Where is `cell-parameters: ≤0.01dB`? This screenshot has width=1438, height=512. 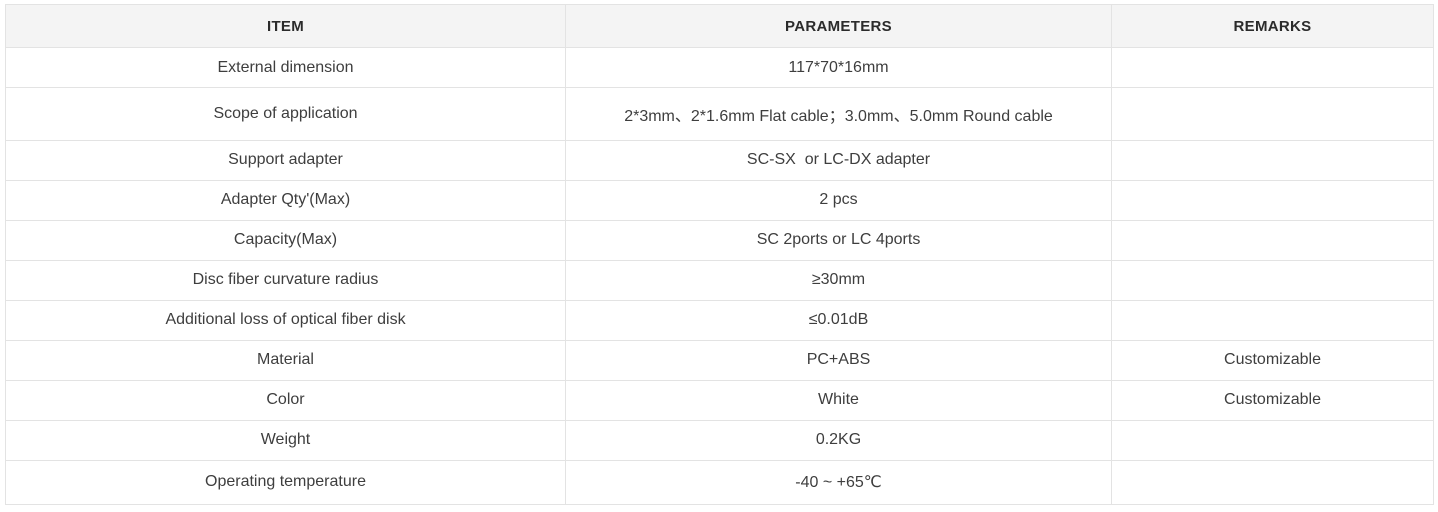 cell-parameters: ≤0.01dB is located at coordinates (838, 320).